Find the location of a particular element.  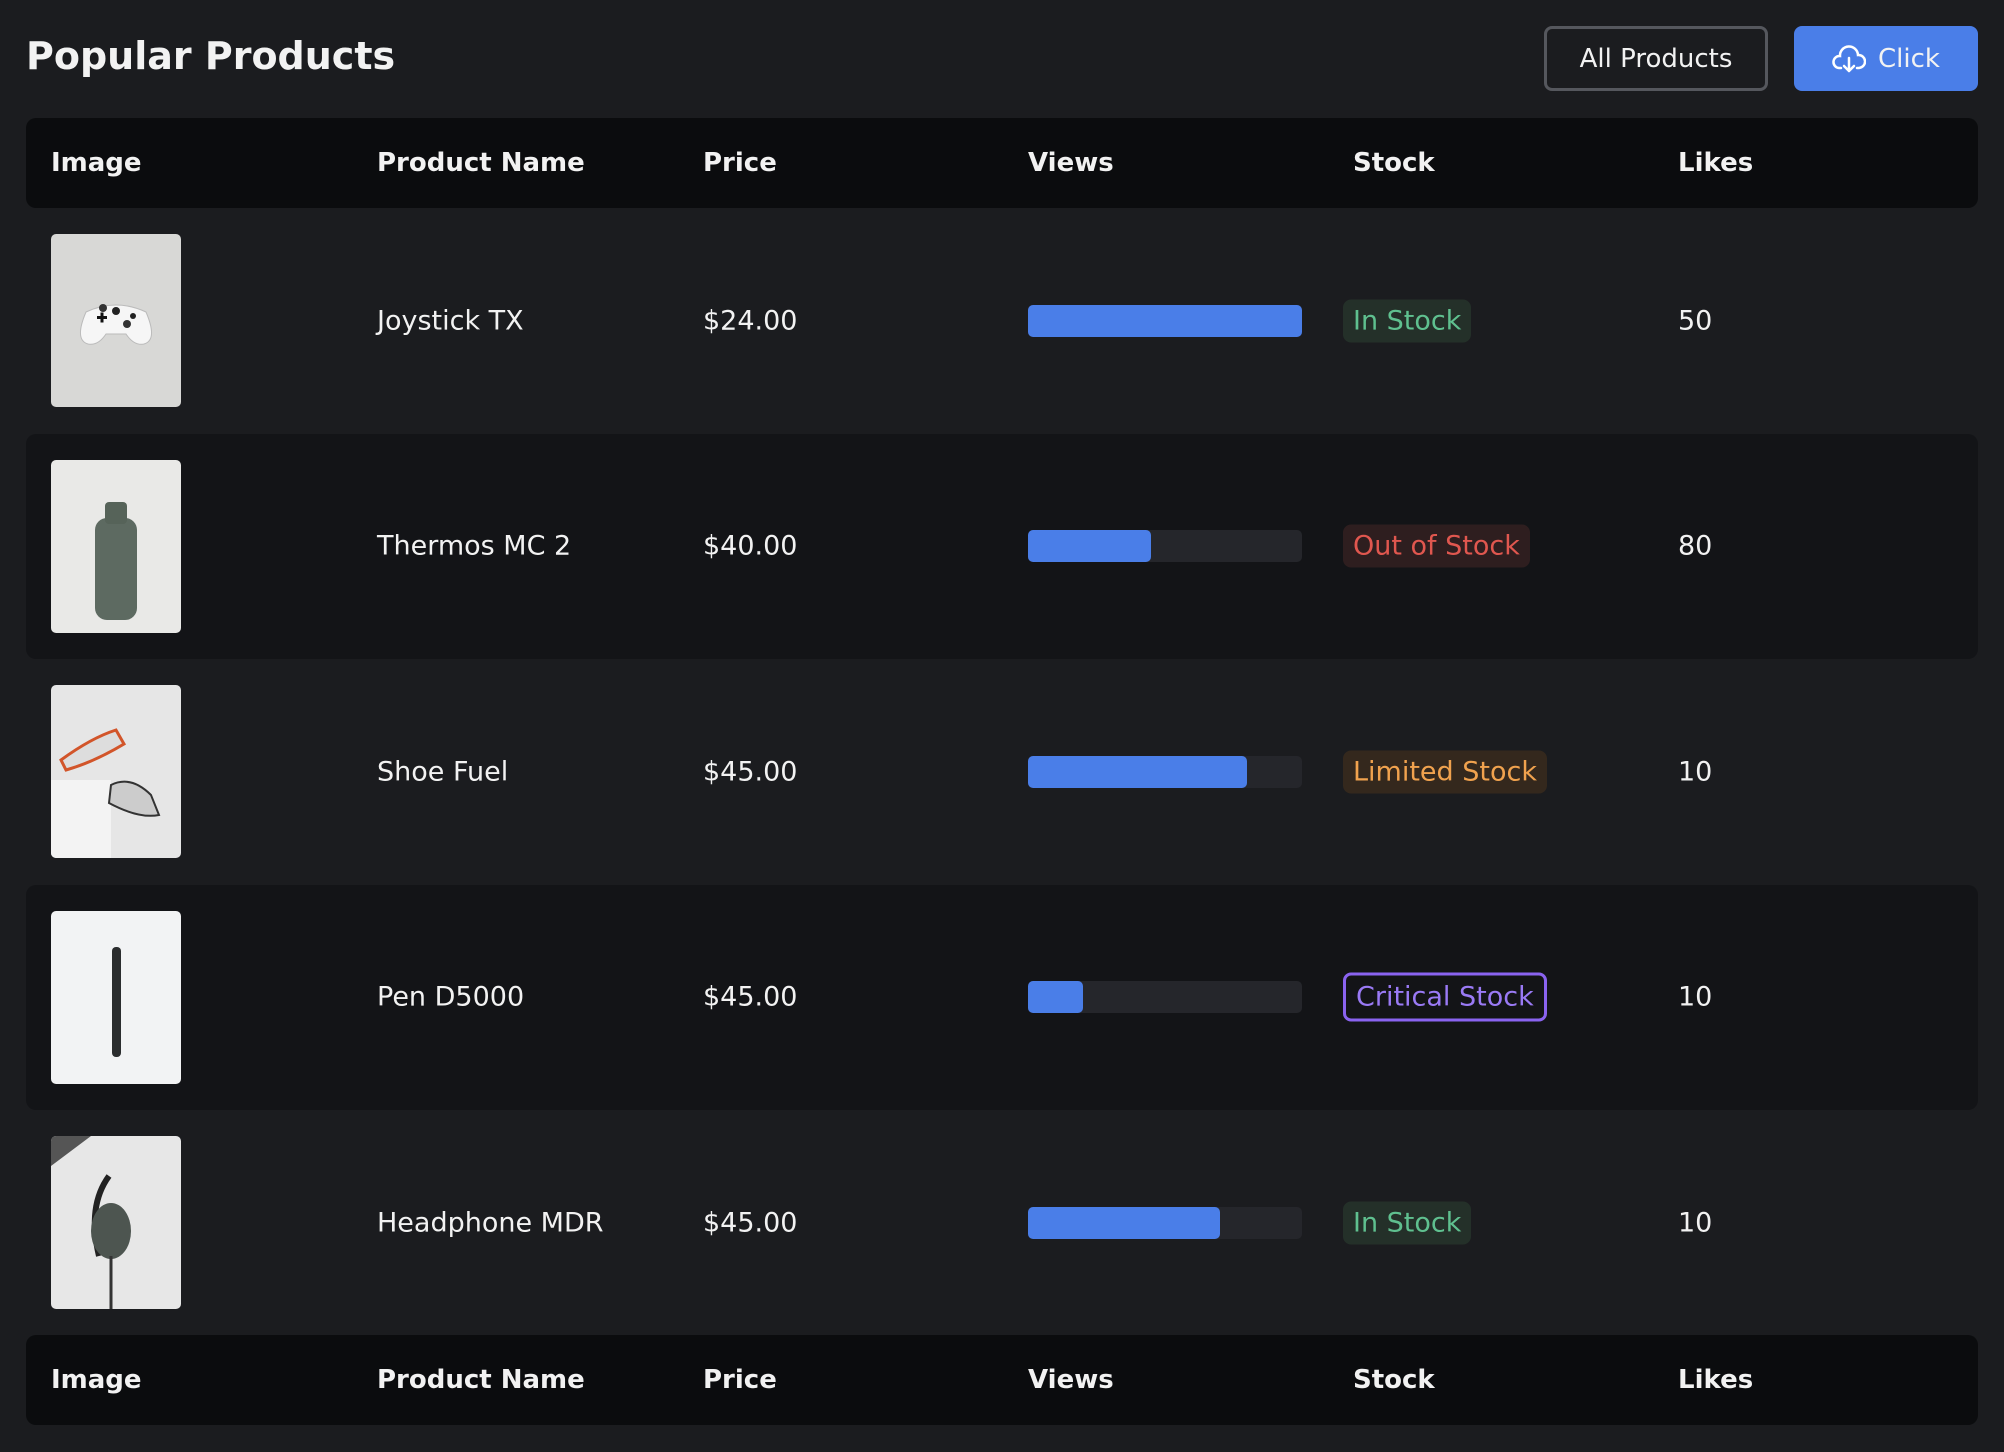

stock-badge: Limited Stock is located at coordinates (1445, 772).